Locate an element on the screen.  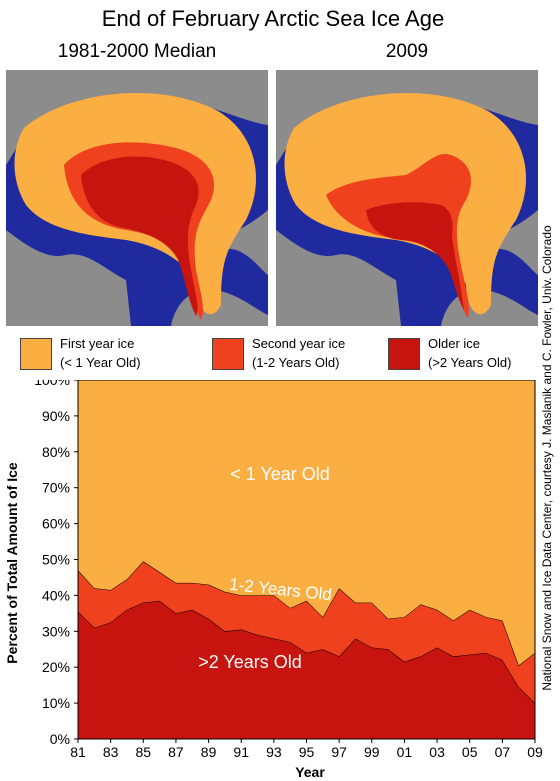
x-tick-label: 93 is located at coordinates (274, 752).